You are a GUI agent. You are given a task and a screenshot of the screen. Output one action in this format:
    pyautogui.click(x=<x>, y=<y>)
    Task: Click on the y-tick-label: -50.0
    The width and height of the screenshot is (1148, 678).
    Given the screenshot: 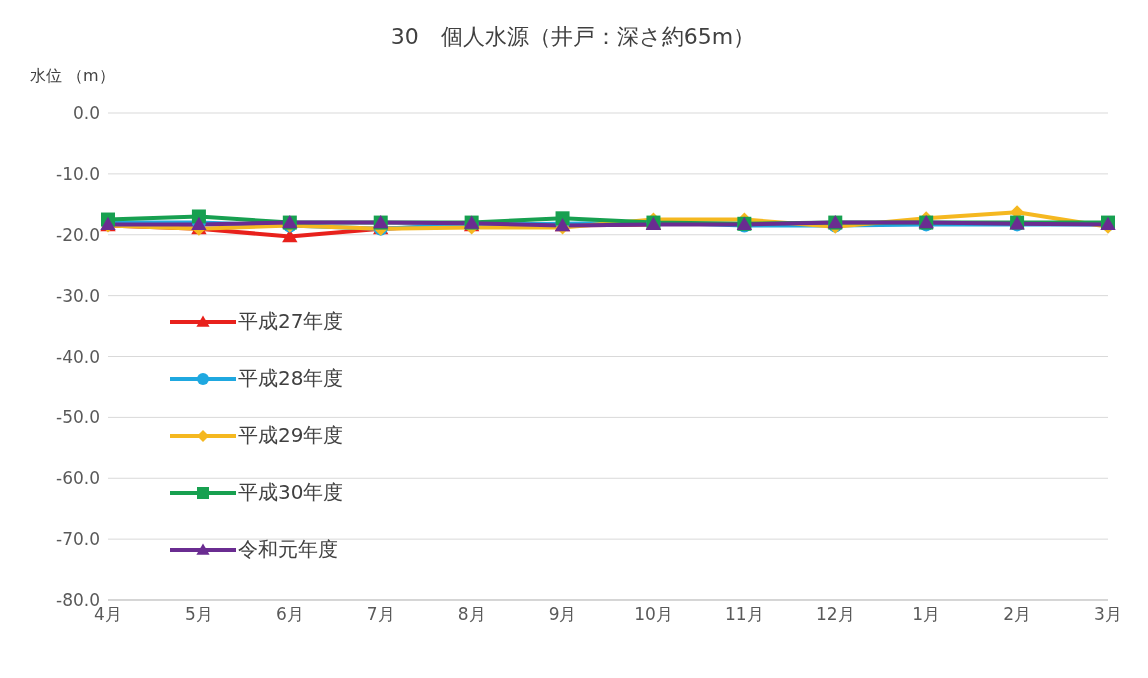 What is the action you would take?
    pyautogui.click(x=78, y=417)
    